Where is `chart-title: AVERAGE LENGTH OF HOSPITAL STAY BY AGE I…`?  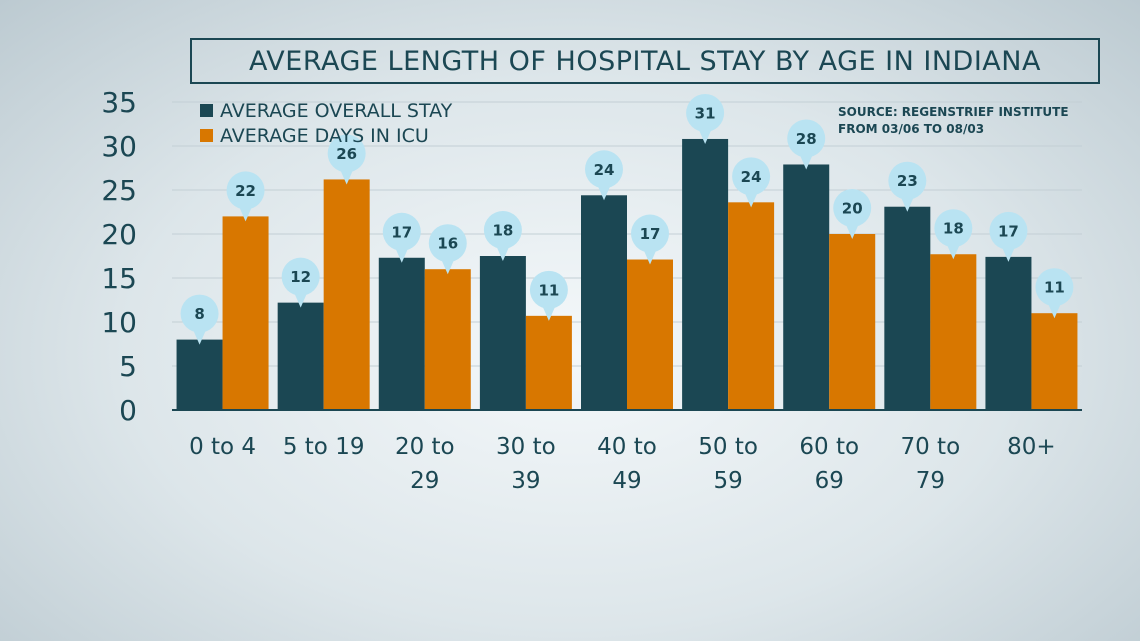
chart-title: AVERAGE LENGTH OF HOSPITAL STAY BY AGE I… is located at coordinates (645, 61).